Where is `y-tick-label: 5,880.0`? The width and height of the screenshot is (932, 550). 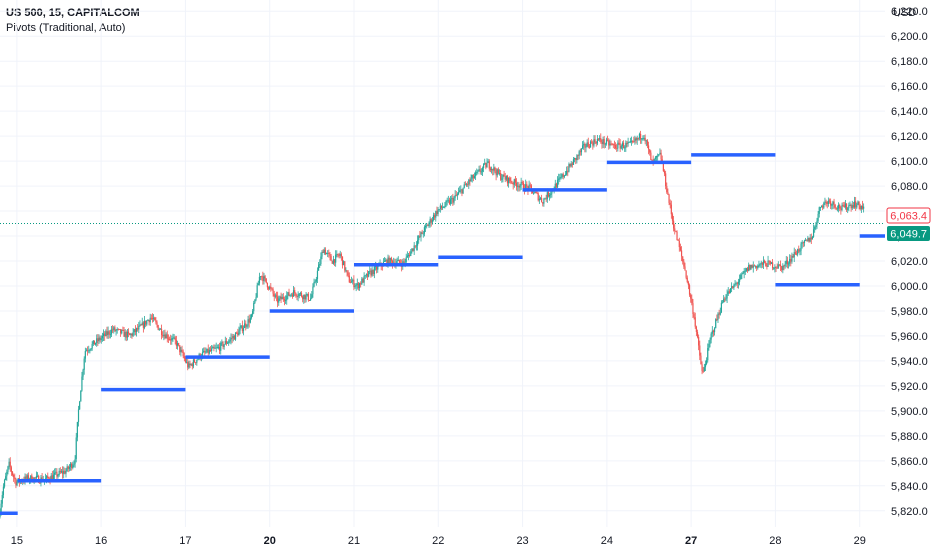
y-tick-label: 5,880.0 is located at coordinates (909, 437).